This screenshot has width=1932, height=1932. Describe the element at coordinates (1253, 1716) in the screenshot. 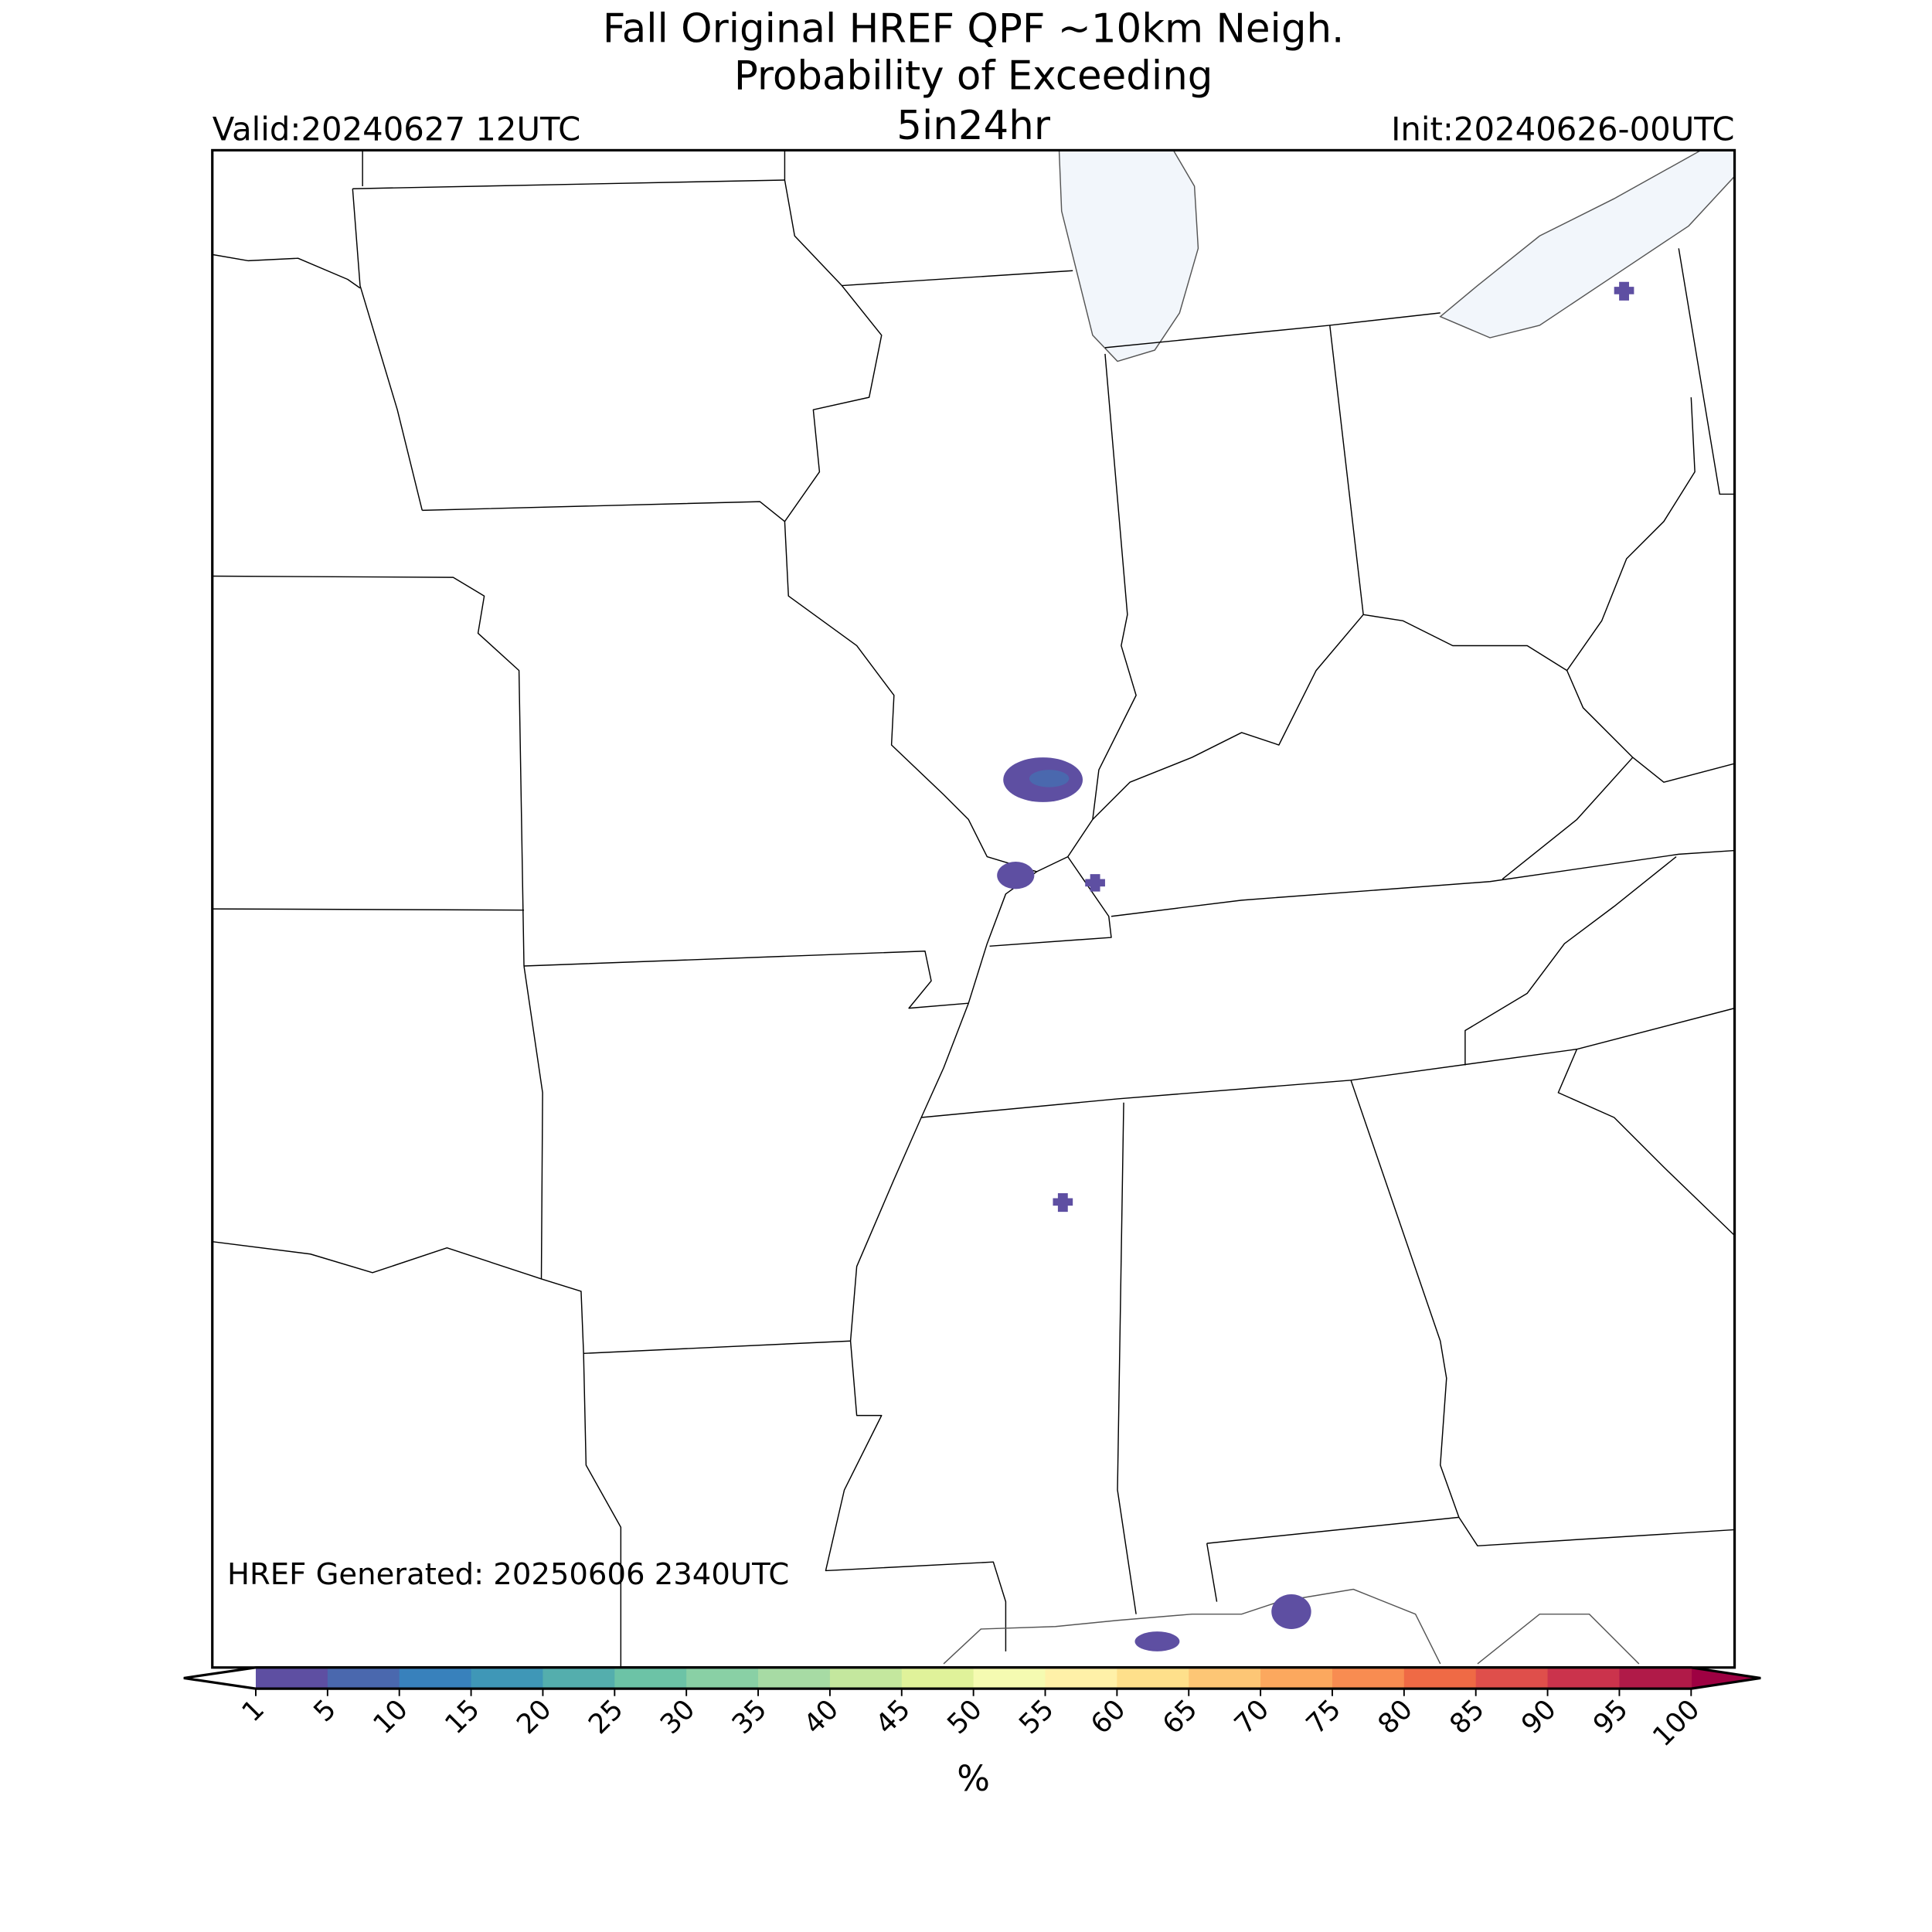

I see `colorbar-tick-label: 70` at that location.